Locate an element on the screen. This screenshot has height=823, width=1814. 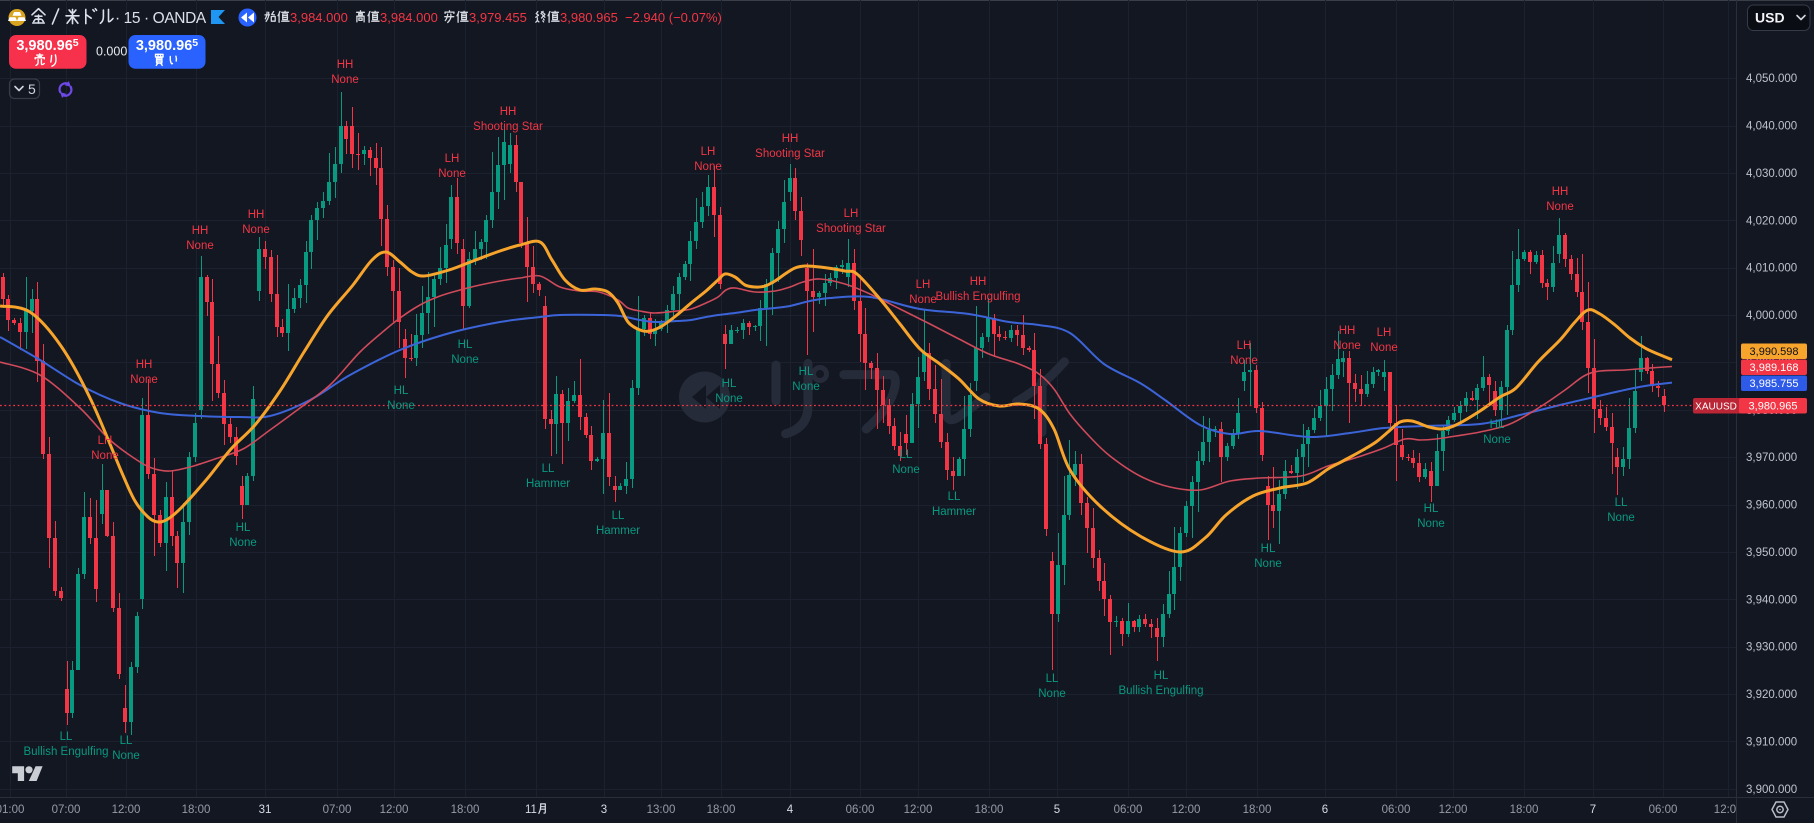
svg-text: Hammer is located at coordinates (954, 512).